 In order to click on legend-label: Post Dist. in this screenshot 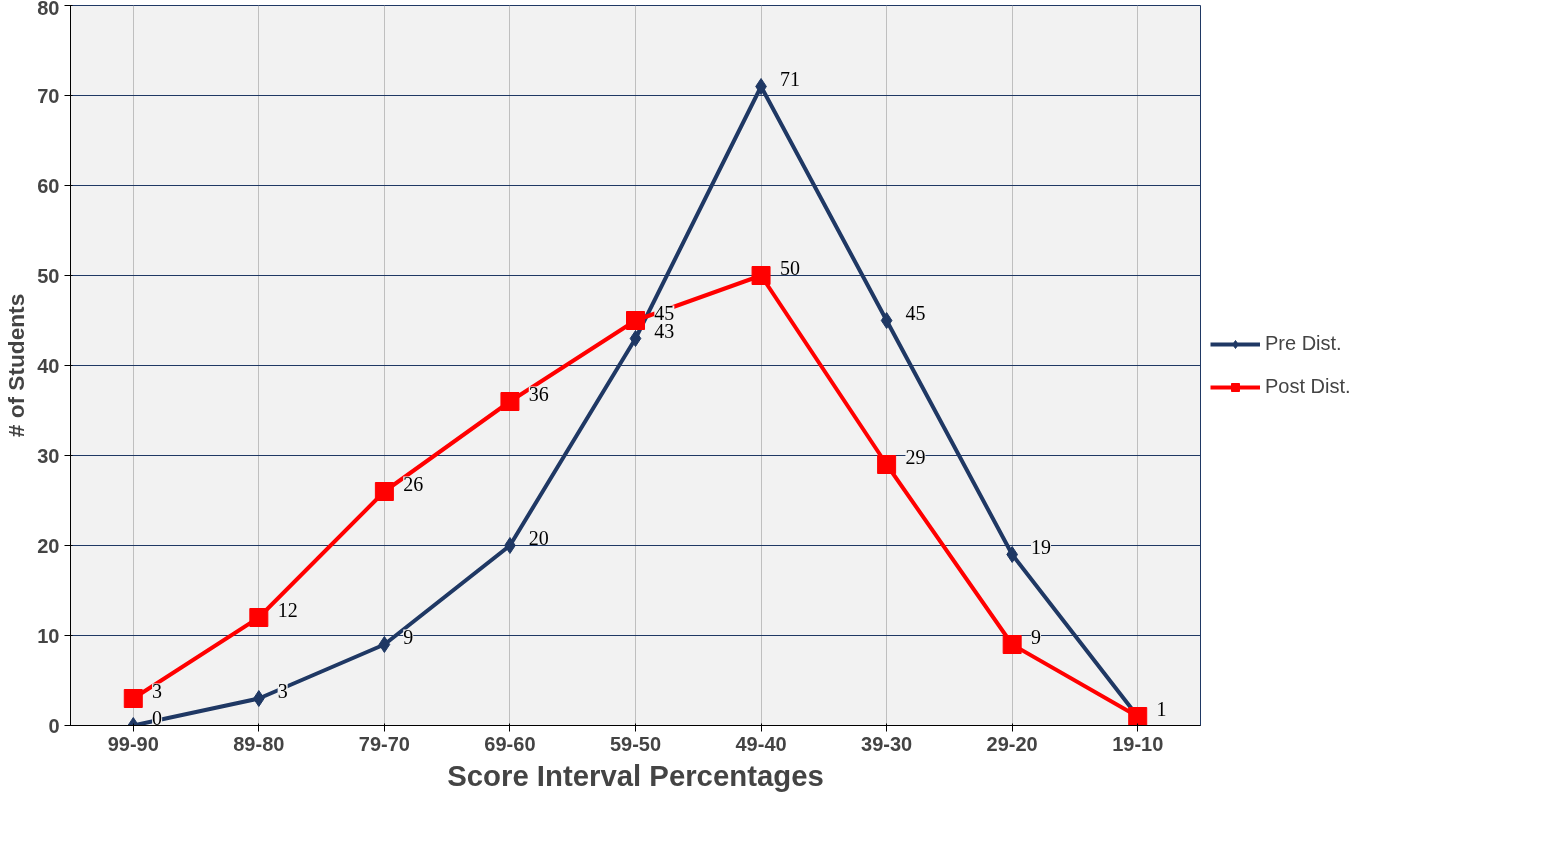, I will do `click(1308, 386)`.